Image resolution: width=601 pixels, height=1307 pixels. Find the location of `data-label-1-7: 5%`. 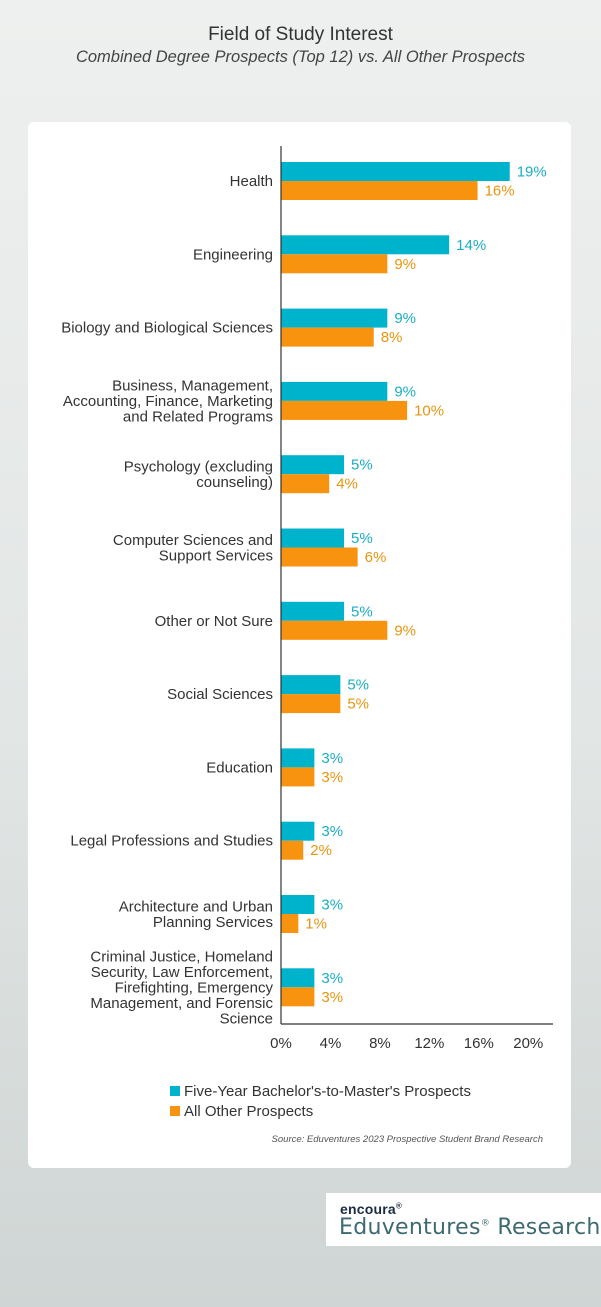

data-label-1-7: 5% is located at coordinates (358, 685).